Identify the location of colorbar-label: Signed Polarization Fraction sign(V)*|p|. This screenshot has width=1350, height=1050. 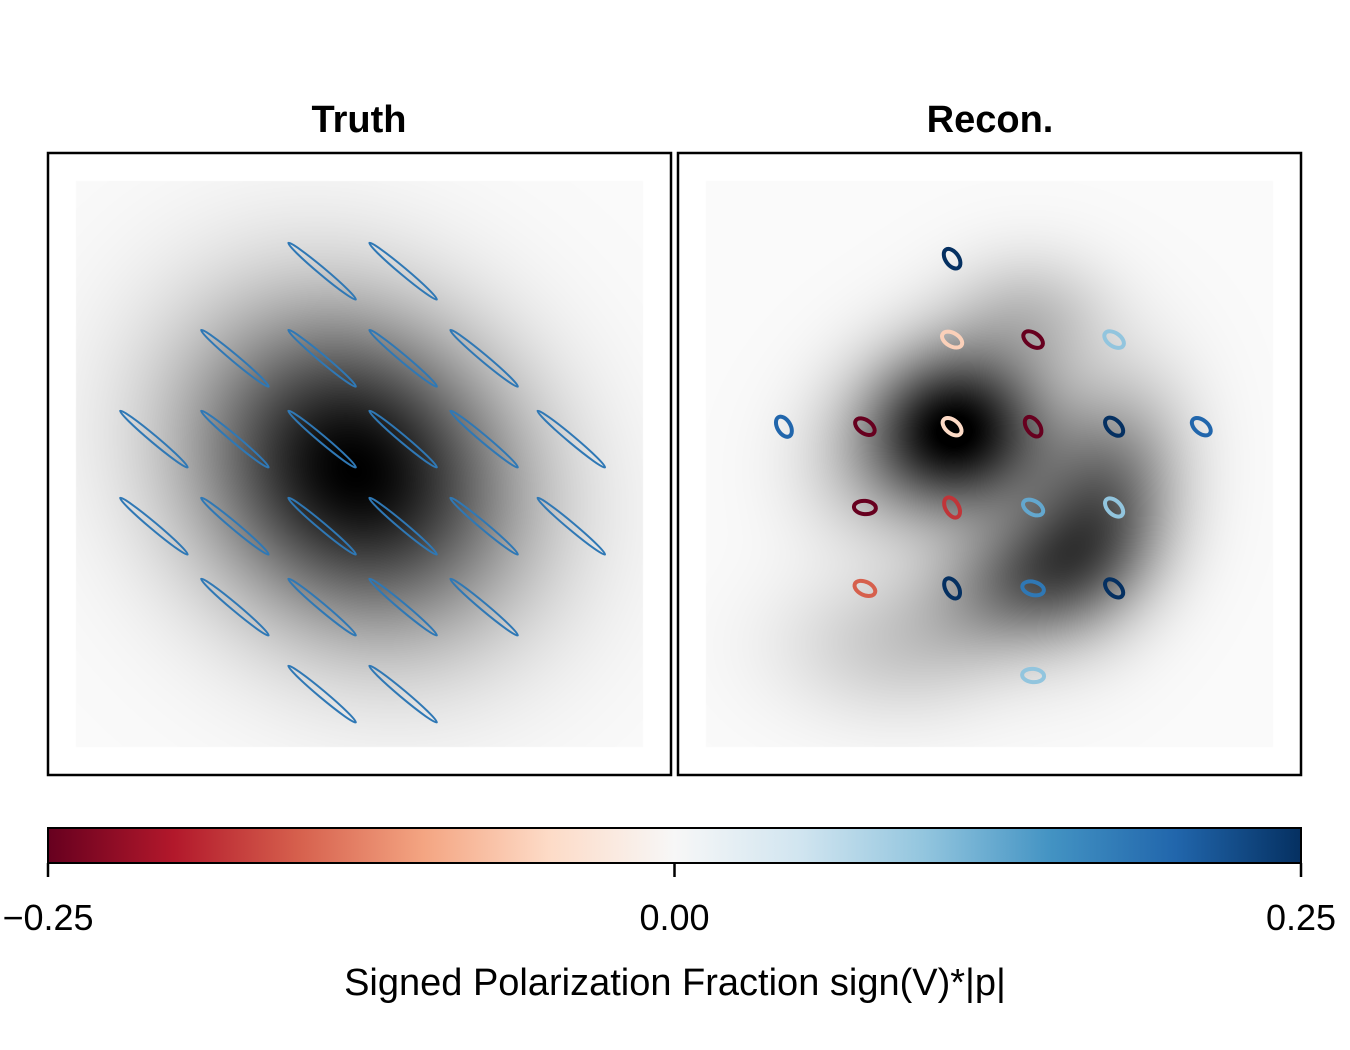
(675, 983).